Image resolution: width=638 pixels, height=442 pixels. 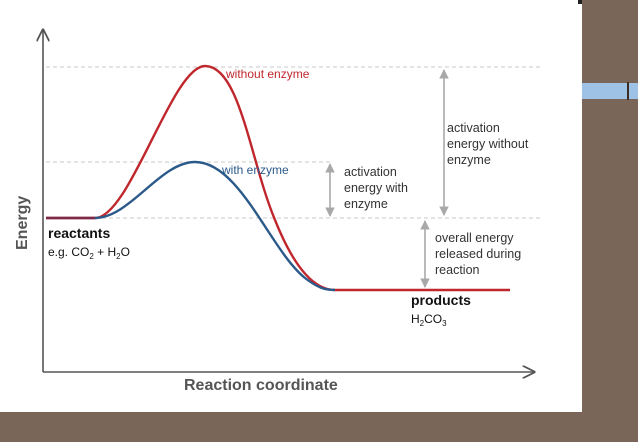 What do you see at coordinates (441, 300) in the screenshot?
I see `products-title: products` at bounding box center [441, 300].